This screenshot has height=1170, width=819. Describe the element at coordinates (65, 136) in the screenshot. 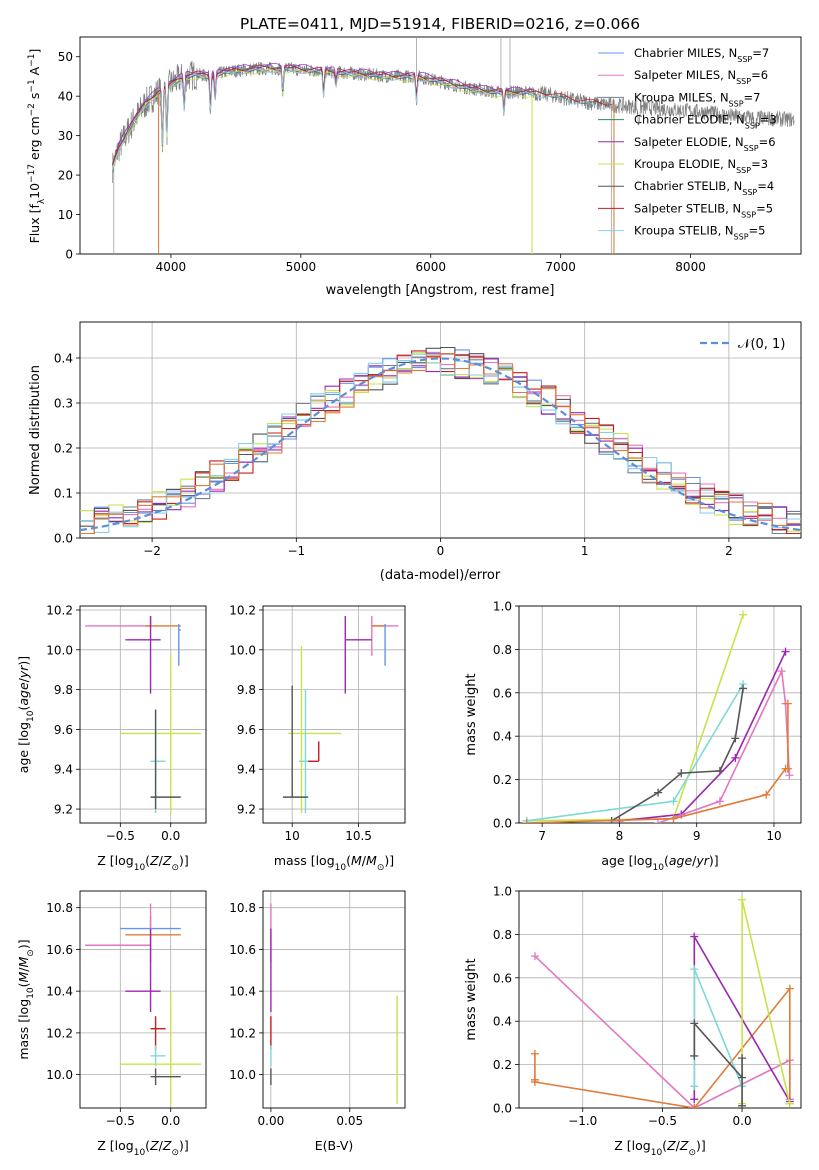

I see `y-tick-label: 30` at that location.